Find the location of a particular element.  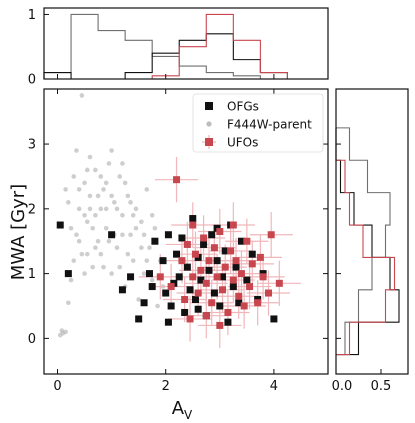

right-hist-step is located at coordinates (365, 241).